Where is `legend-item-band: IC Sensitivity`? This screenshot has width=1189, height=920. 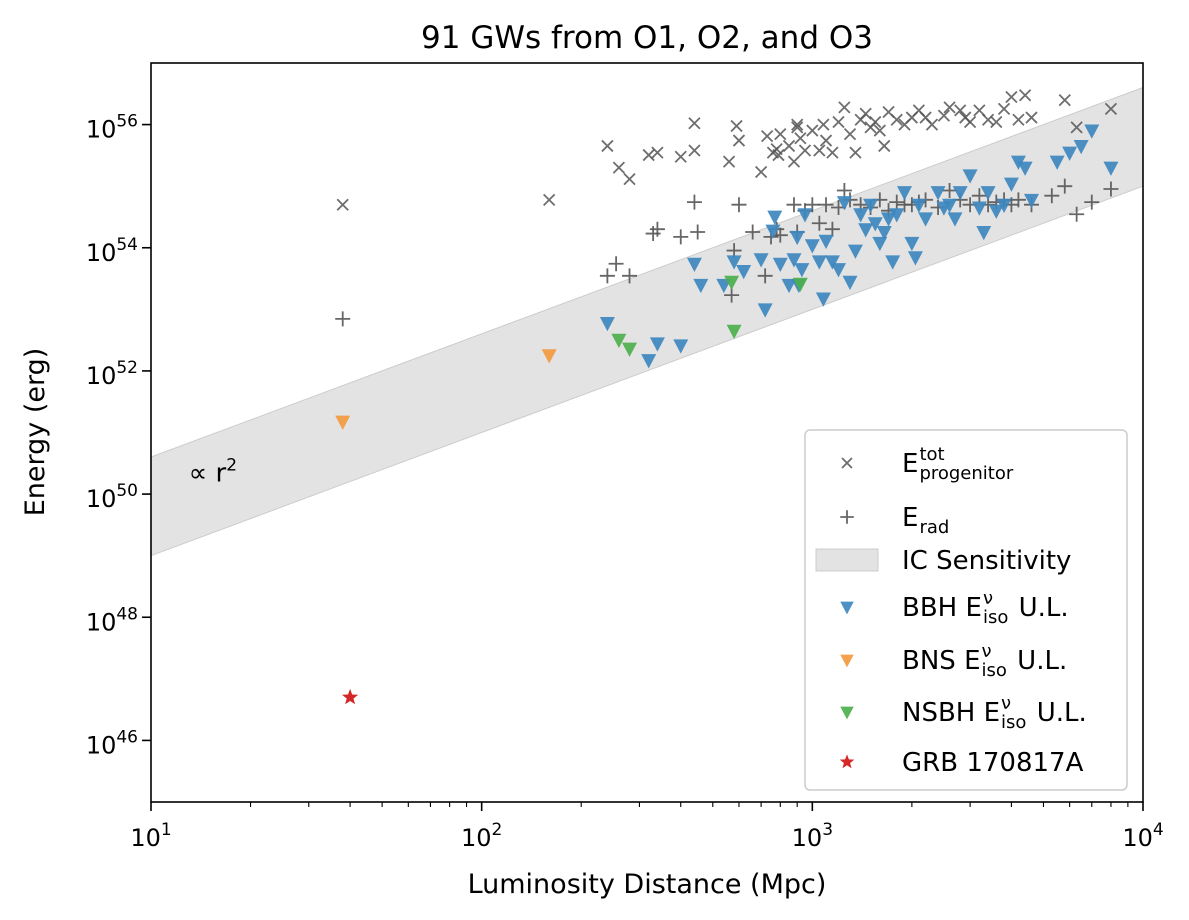
legend-item-band: IC Sensitivity is located at coordinates (943, 561).